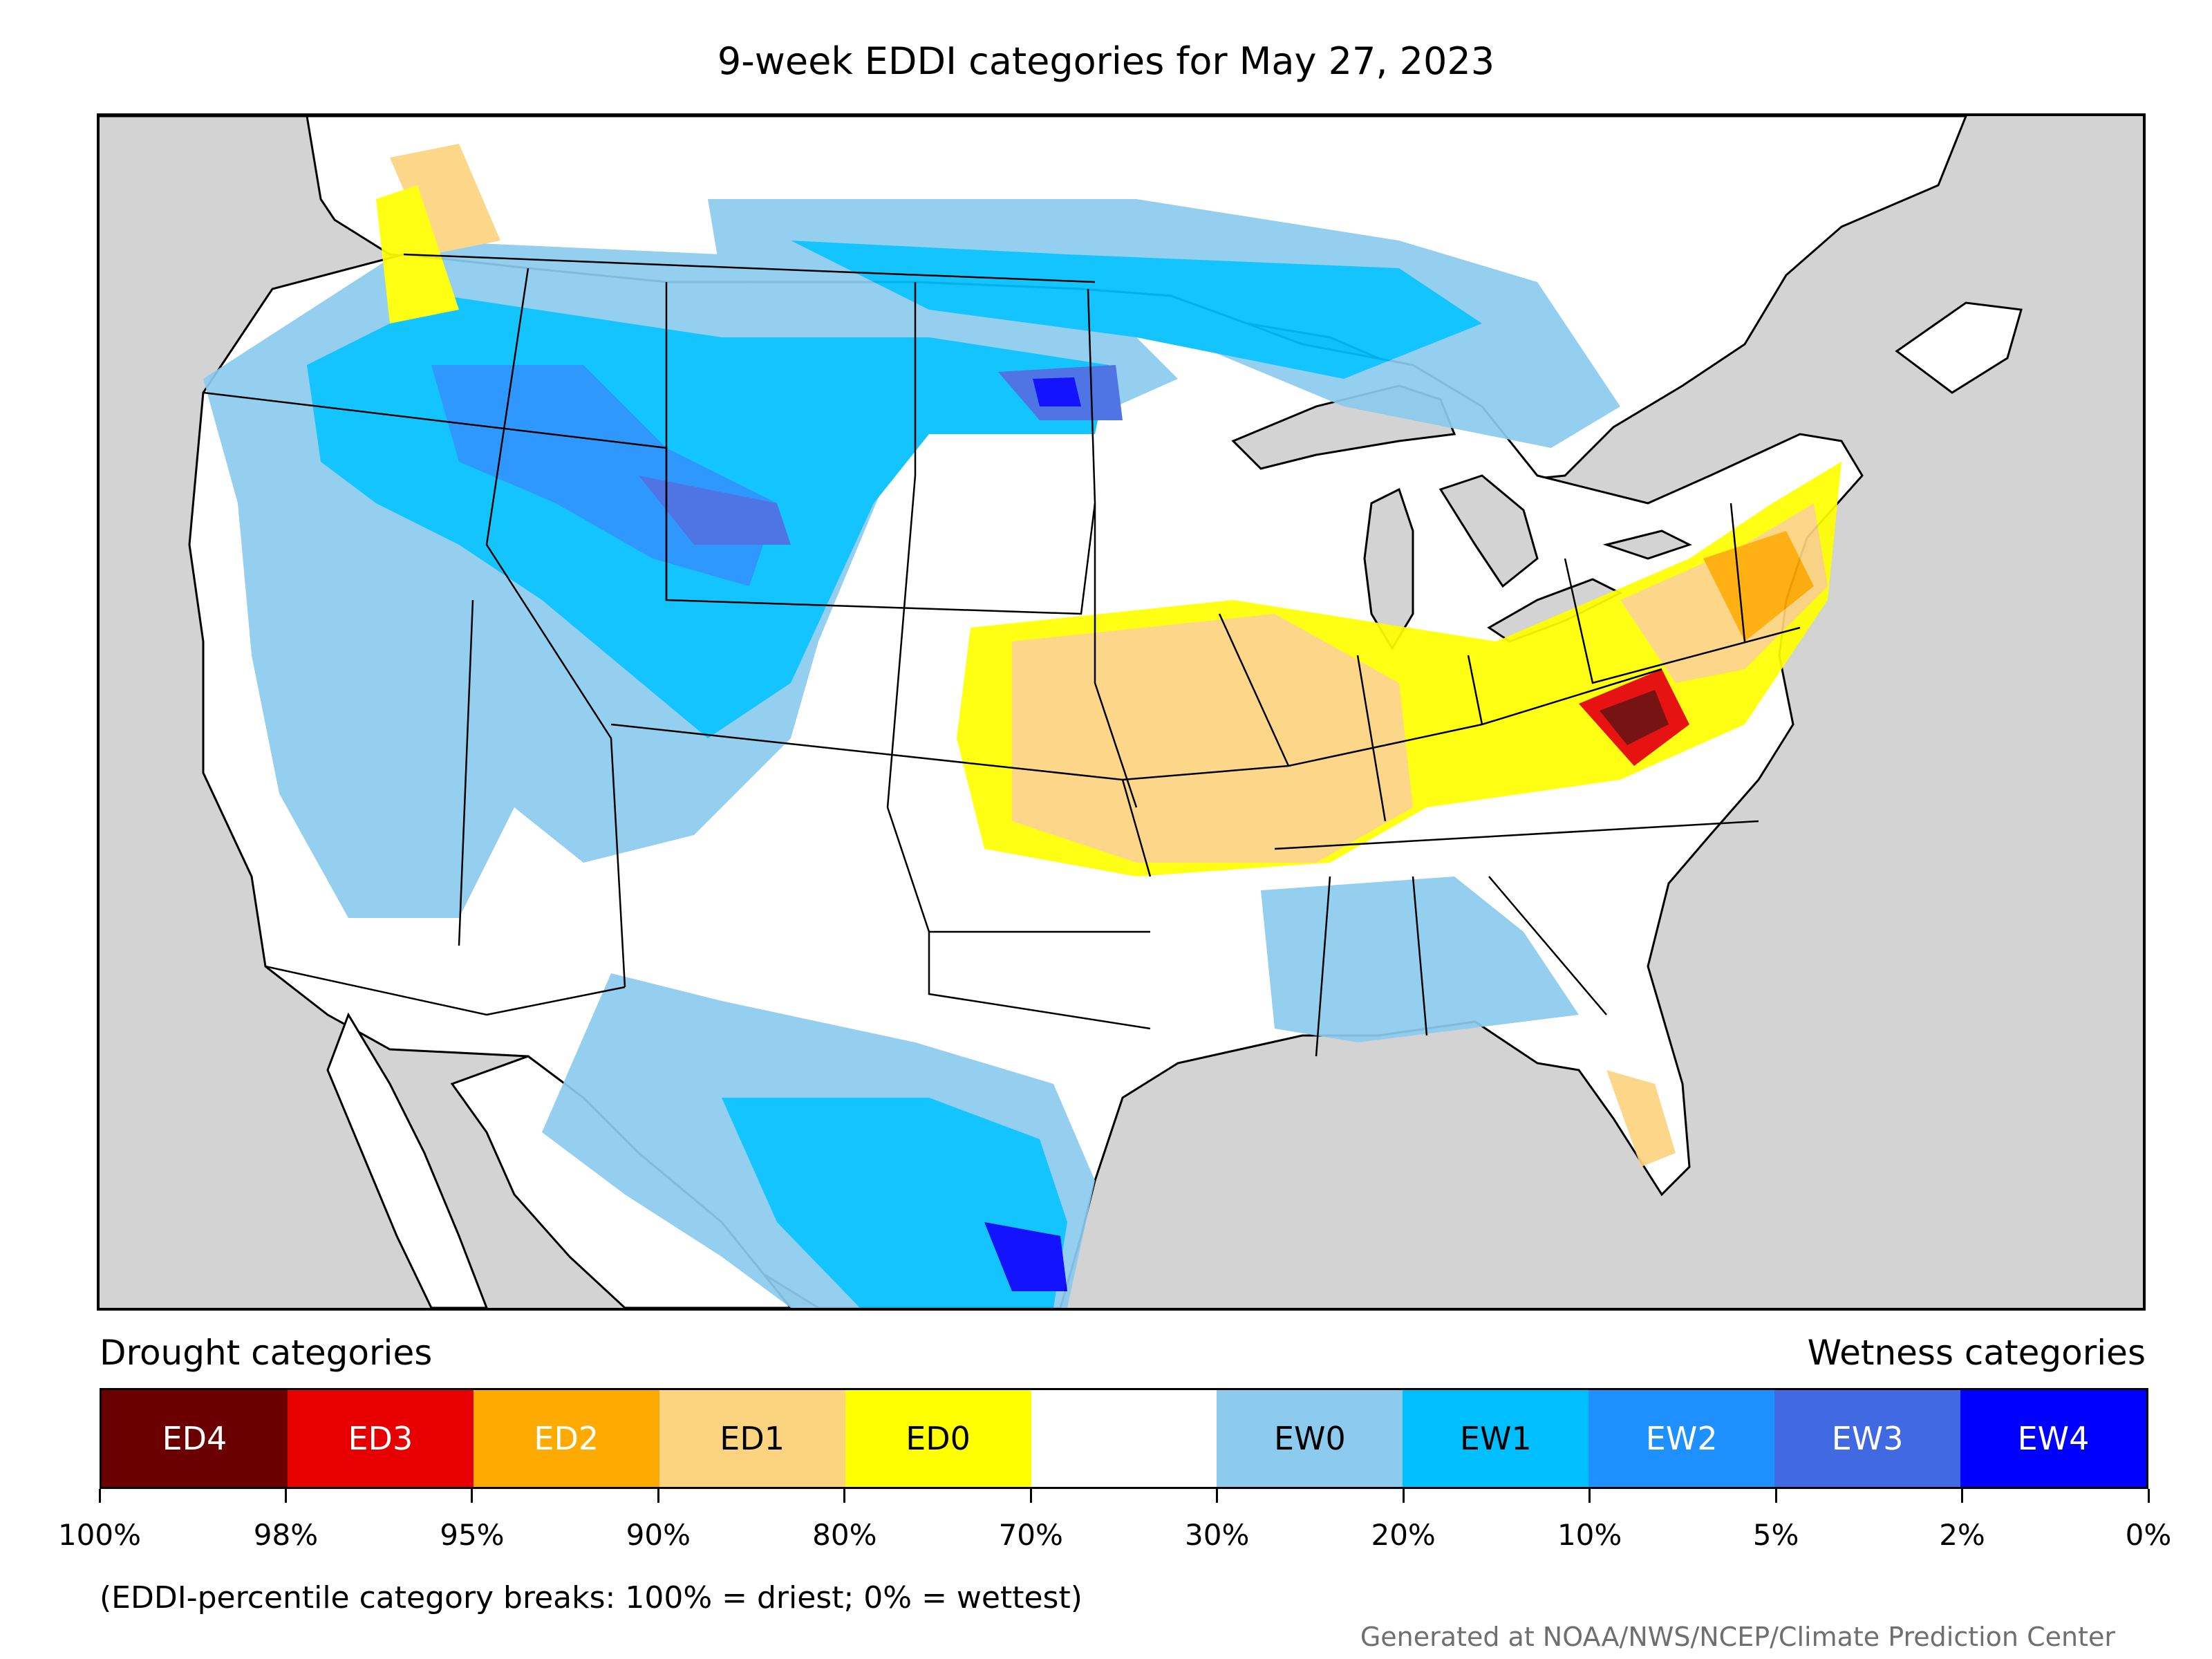  Describe the element at coordinates (473, 1535) in the screenshot. I see `colorbar-tick-label: 95%` at that location.